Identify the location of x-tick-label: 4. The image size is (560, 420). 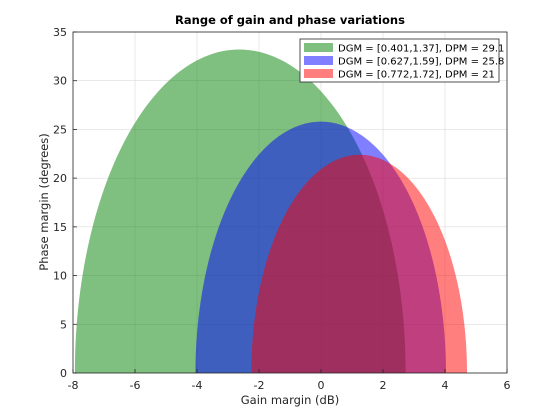
(445, 385).